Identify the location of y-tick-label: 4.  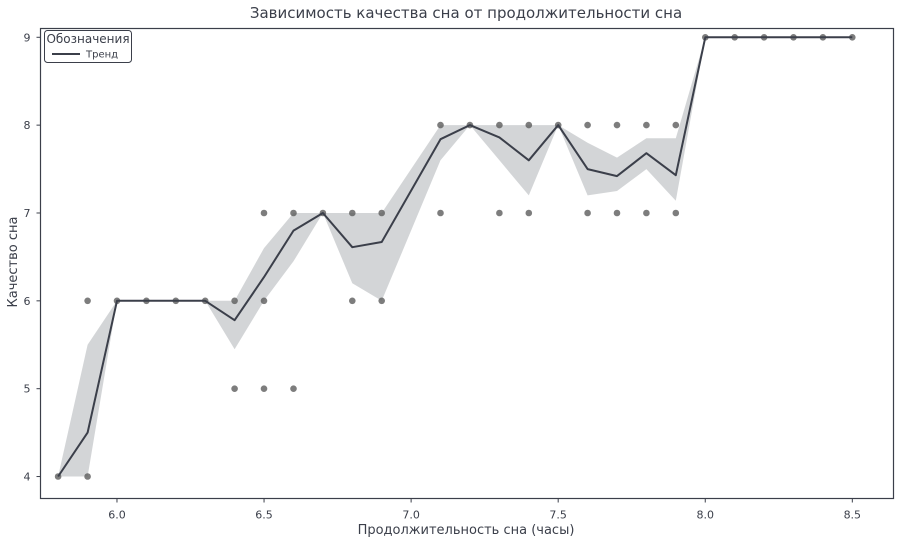
(27, 477).